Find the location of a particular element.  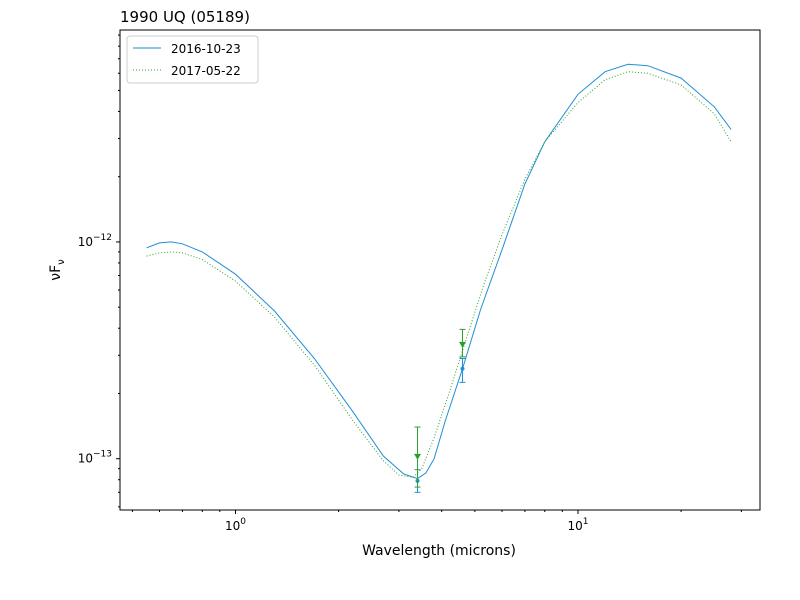

chart-title: 1990 UQ (05189) is located at coordinates (185, 17).